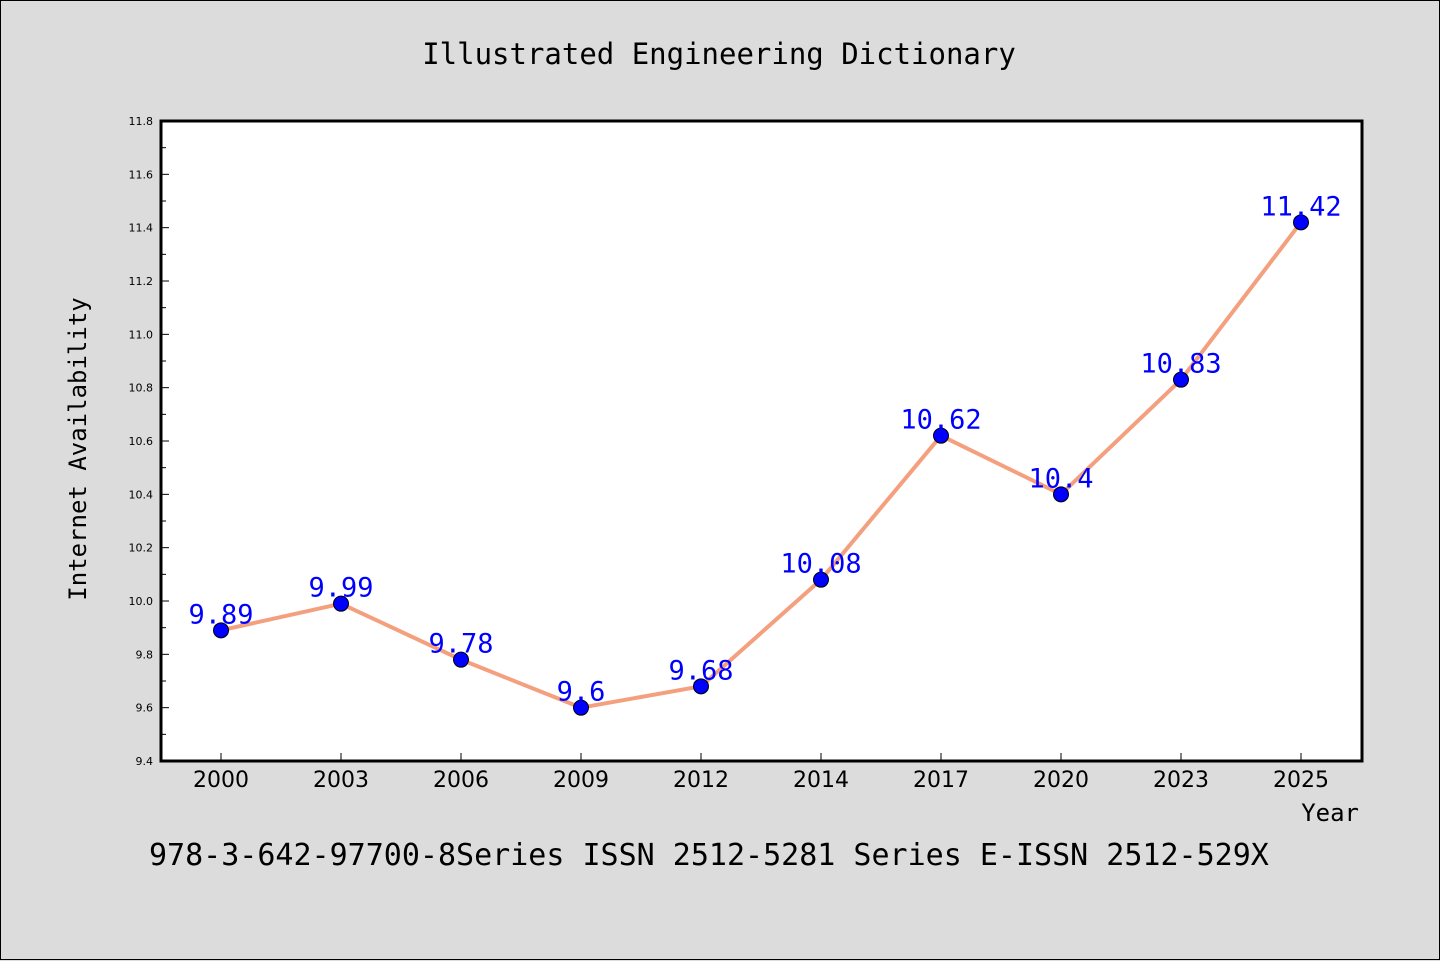  Describe the element at coordinates (719, 54) in the screenshot. I see `chart-title: Illustrated Engineering Dictionary` at that location.